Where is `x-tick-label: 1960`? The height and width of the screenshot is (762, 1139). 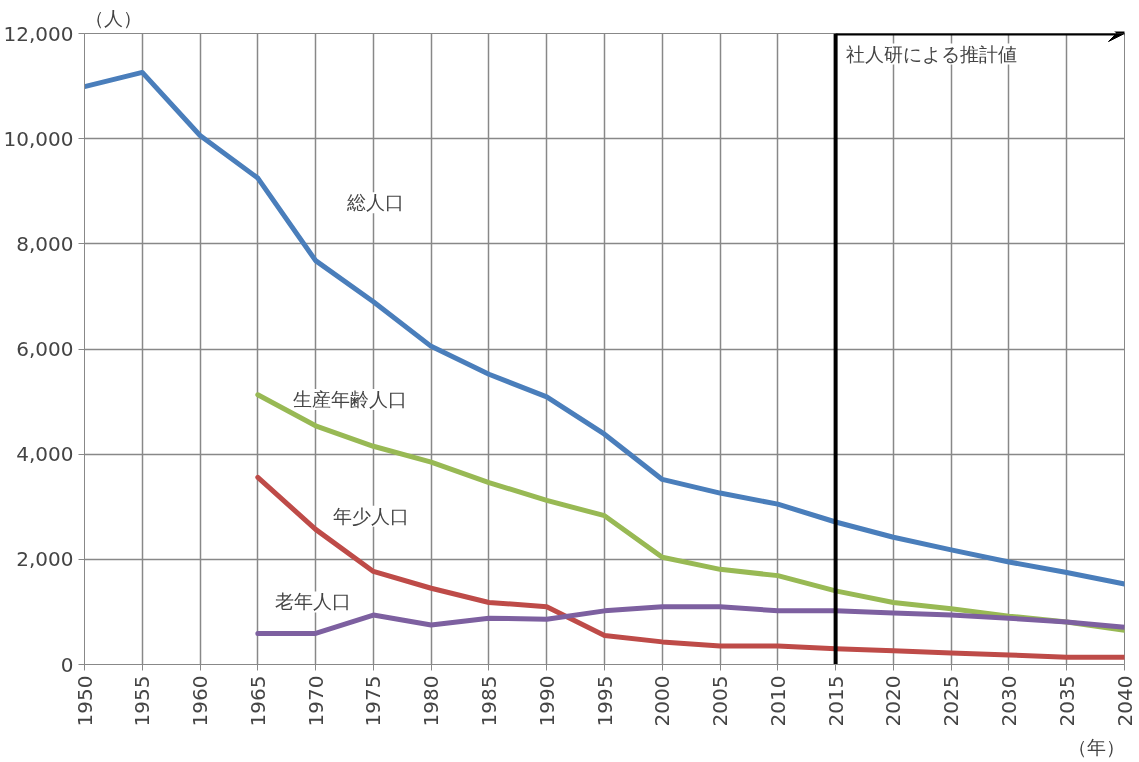
x-tick-label: 1960 is located at coordinates (200, 701).